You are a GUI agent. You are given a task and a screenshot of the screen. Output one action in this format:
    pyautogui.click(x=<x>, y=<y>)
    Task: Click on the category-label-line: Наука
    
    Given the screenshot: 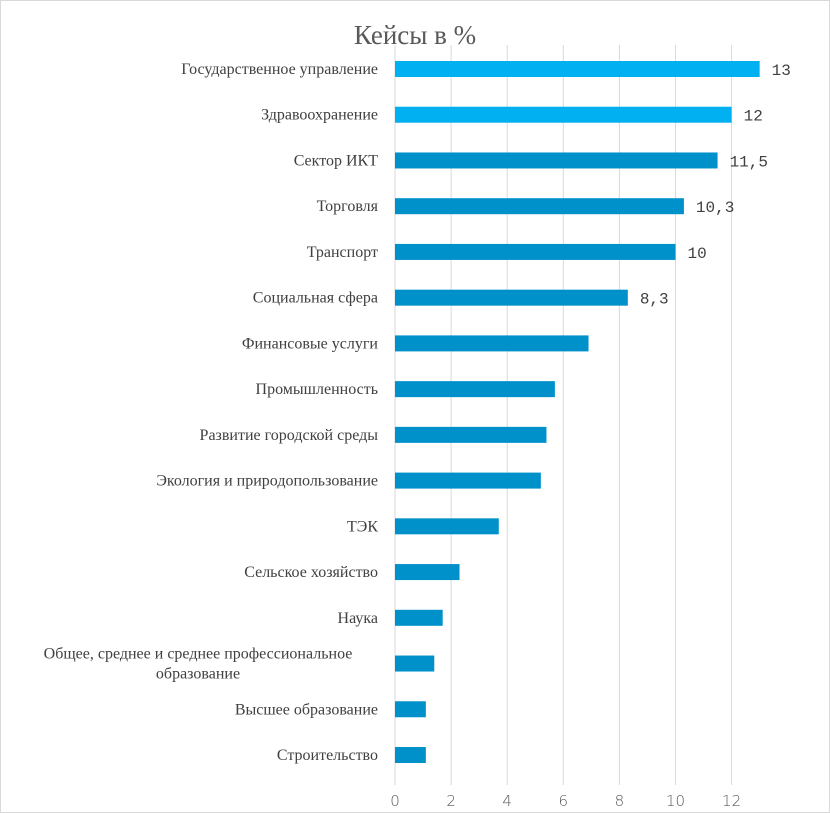 What is the action you would take?
    pyautogui.click(x=358, y=618)
    